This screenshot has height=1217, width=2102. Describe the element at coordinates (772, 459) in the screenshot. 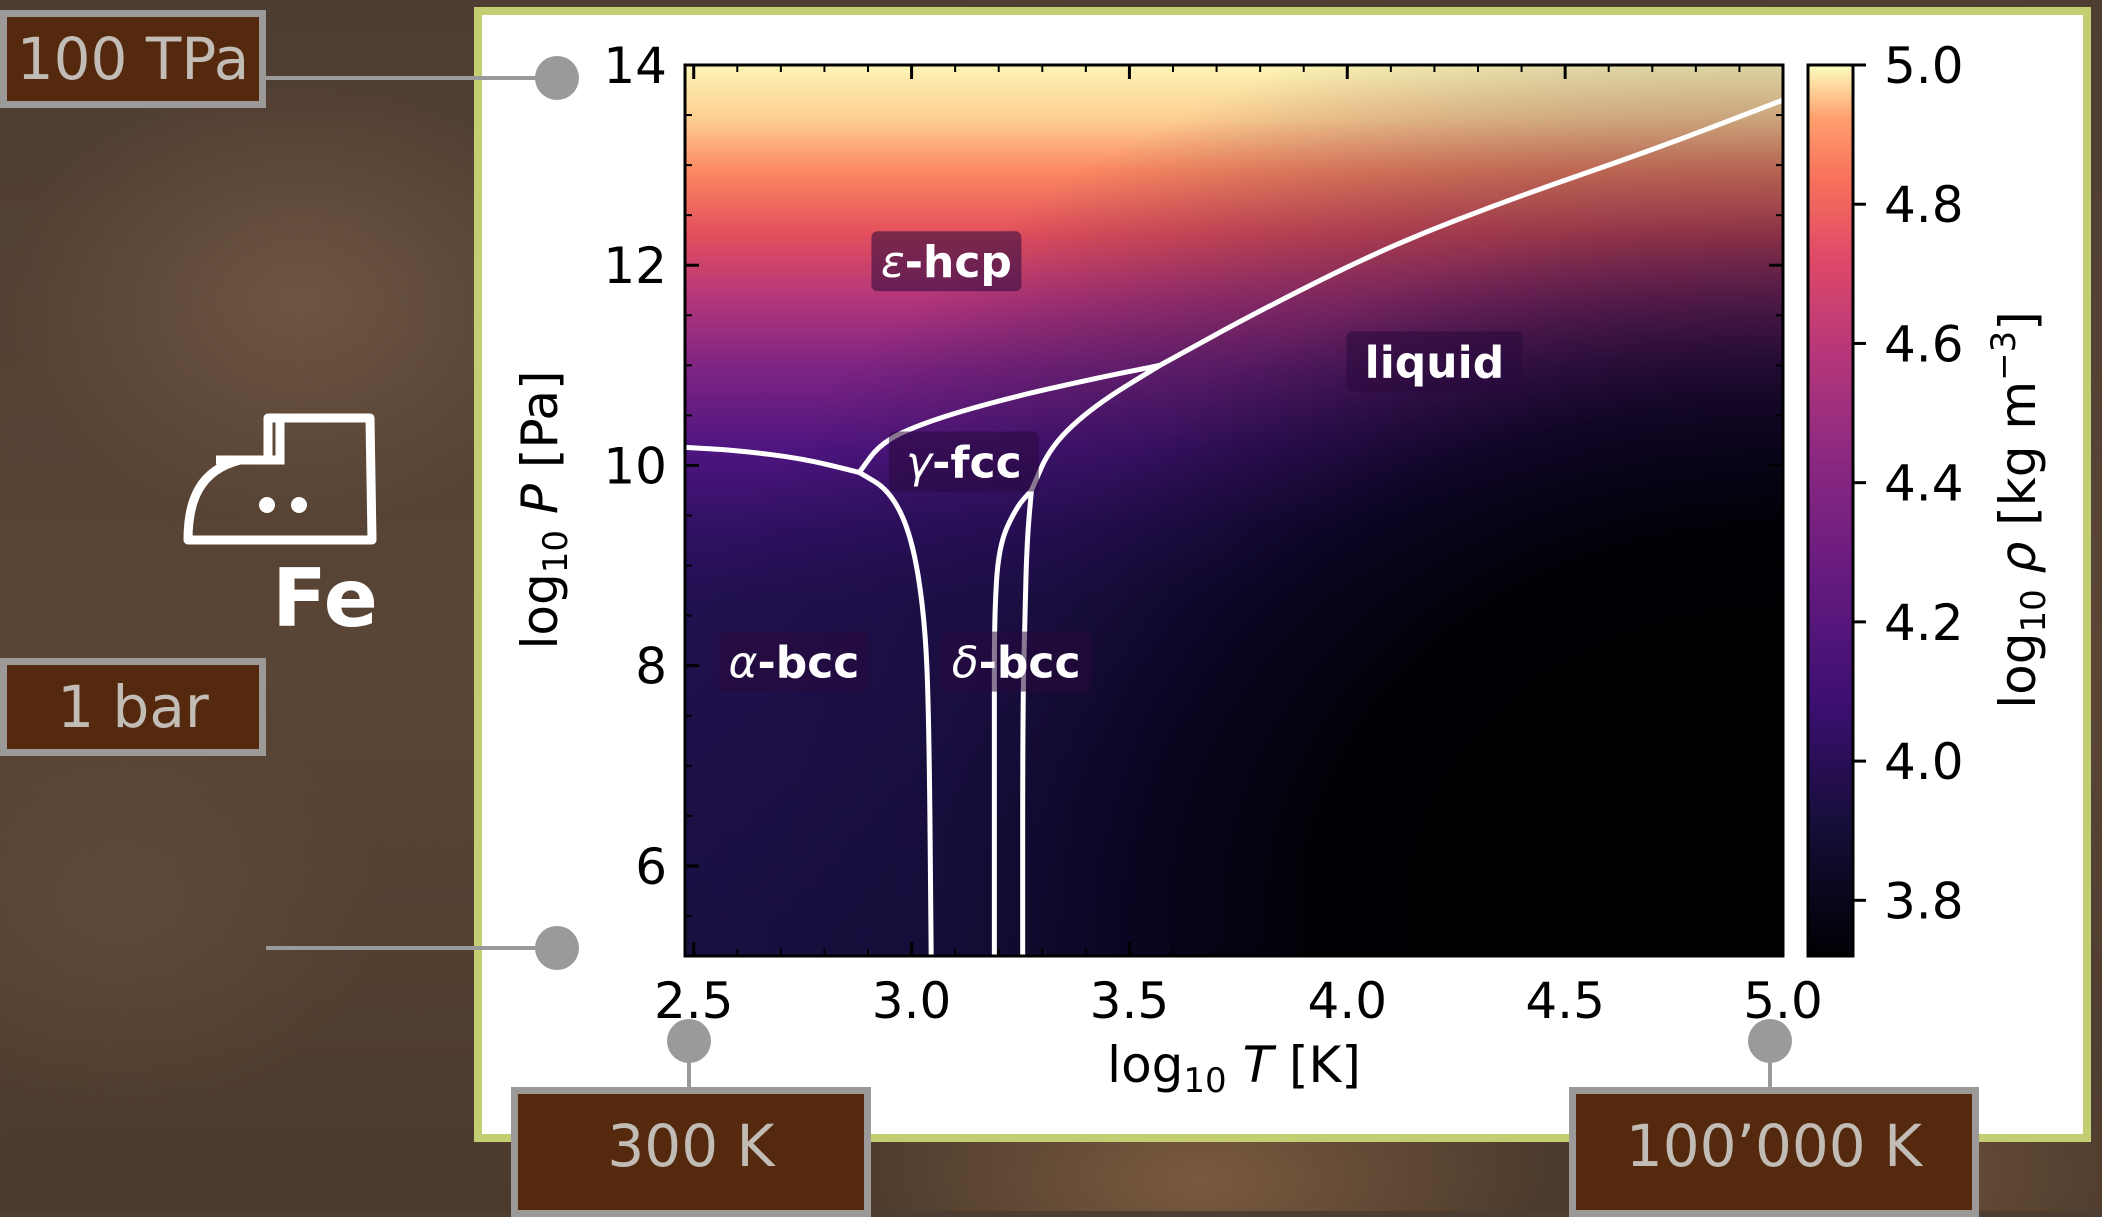

I see `phase-boundary-alpha-epsilon` at that location.